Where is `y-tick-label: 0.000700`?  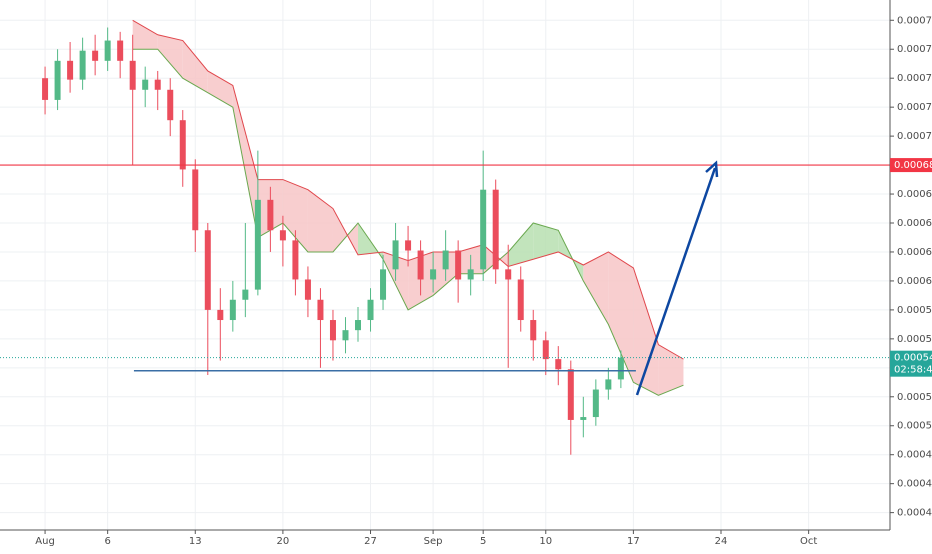
y-tick-label: 0.000700 is located at coordinates (914, 136).